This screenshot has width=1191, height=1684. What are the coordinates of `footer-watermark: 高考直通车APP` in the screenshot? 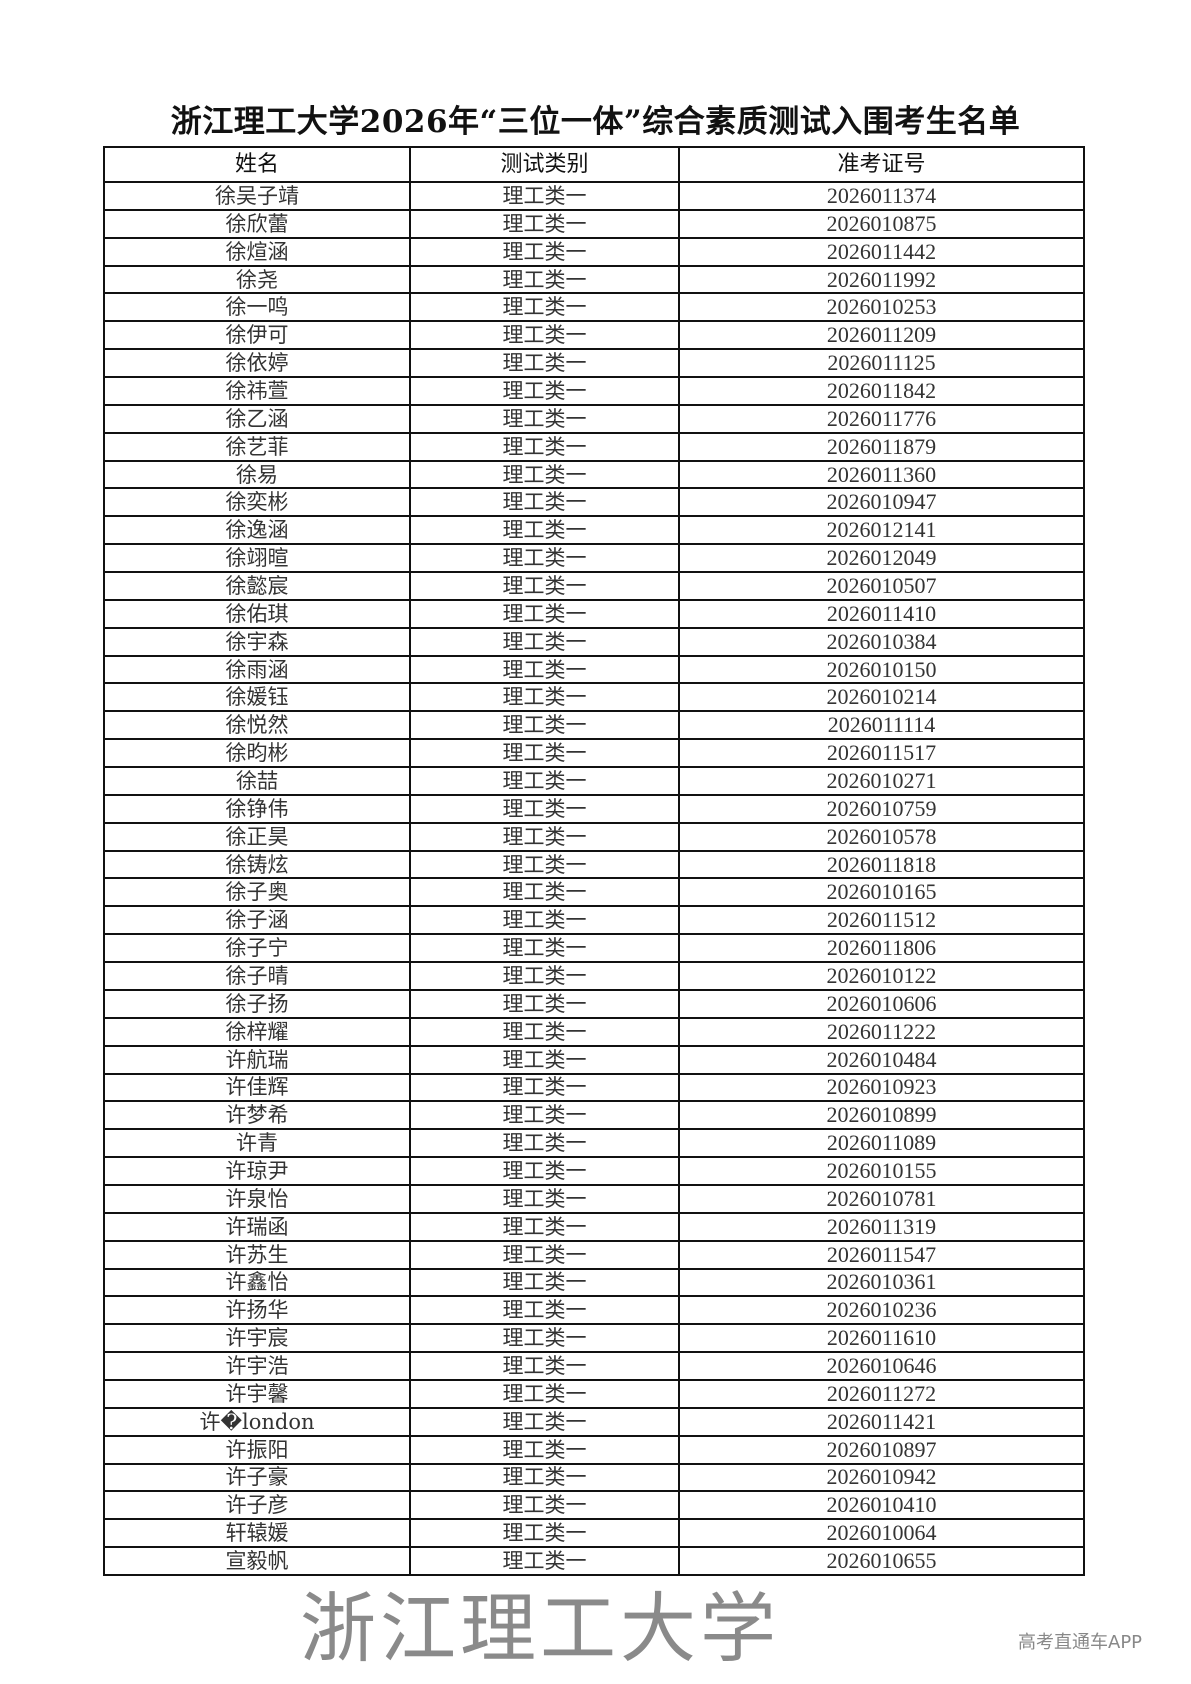 It's located at (1080, 1642).